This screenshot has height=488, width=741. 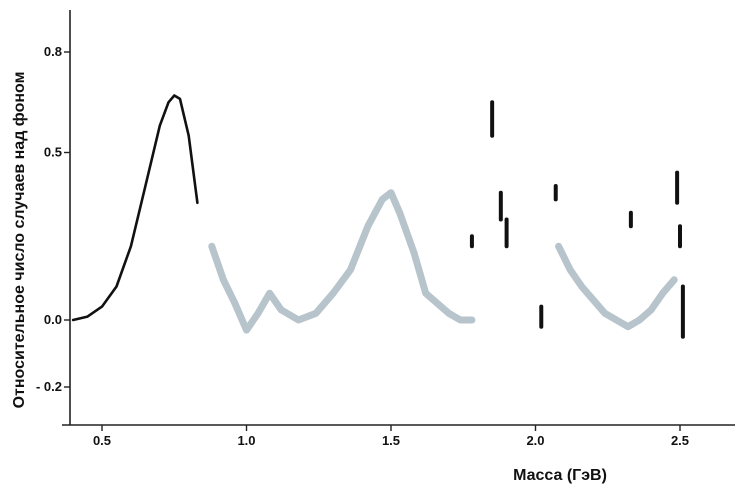 What do you see at coordinates (560, 475) in the screenshot?
I see `x-axis-title: Масса (ГэВ)` at bounding box center [560, 475].